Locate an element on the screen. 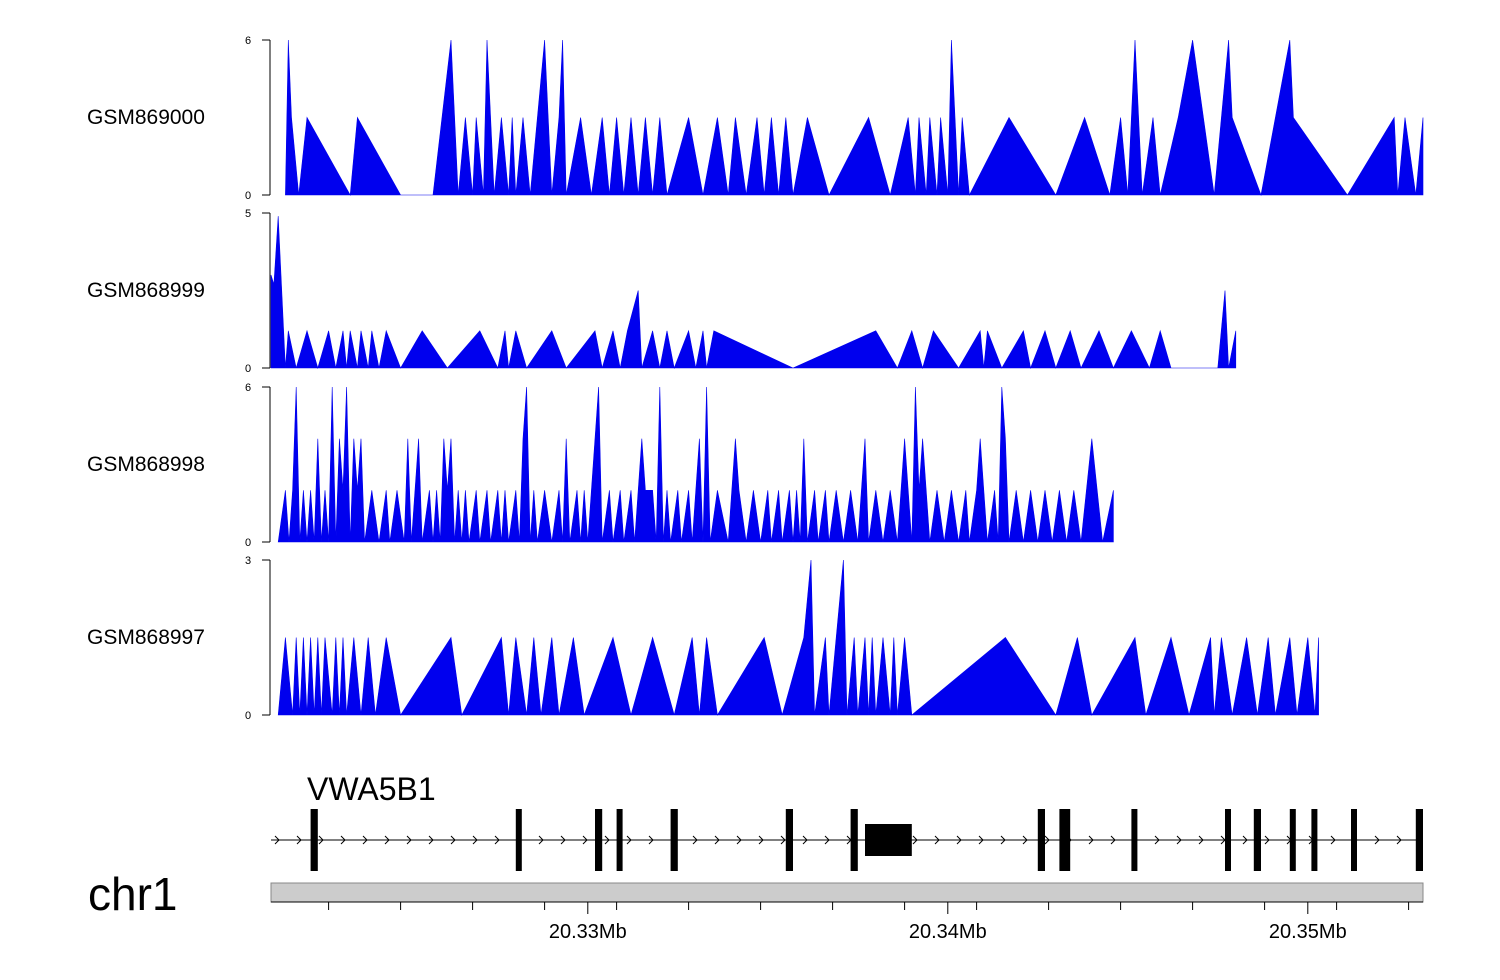 Image resolution: width=1500 pixels, height=980 pixels. chromosome-label: chr1 is located at coordinates (132, 894).